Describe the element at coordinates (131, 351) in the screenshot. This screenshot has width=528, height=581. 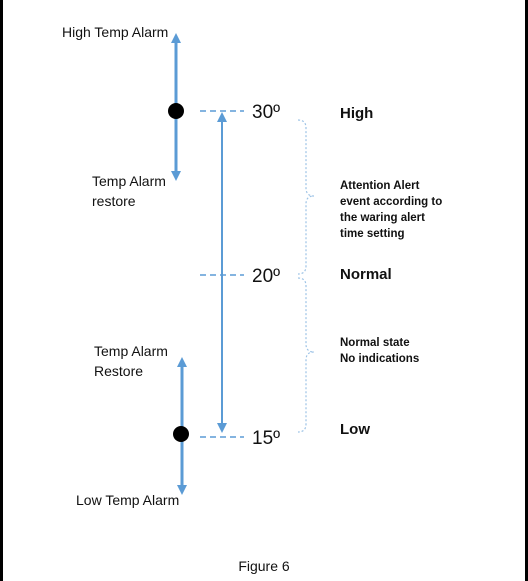
I see `temp-alarm-restore-bottom-label-line1: Temp Alarm` at that location.